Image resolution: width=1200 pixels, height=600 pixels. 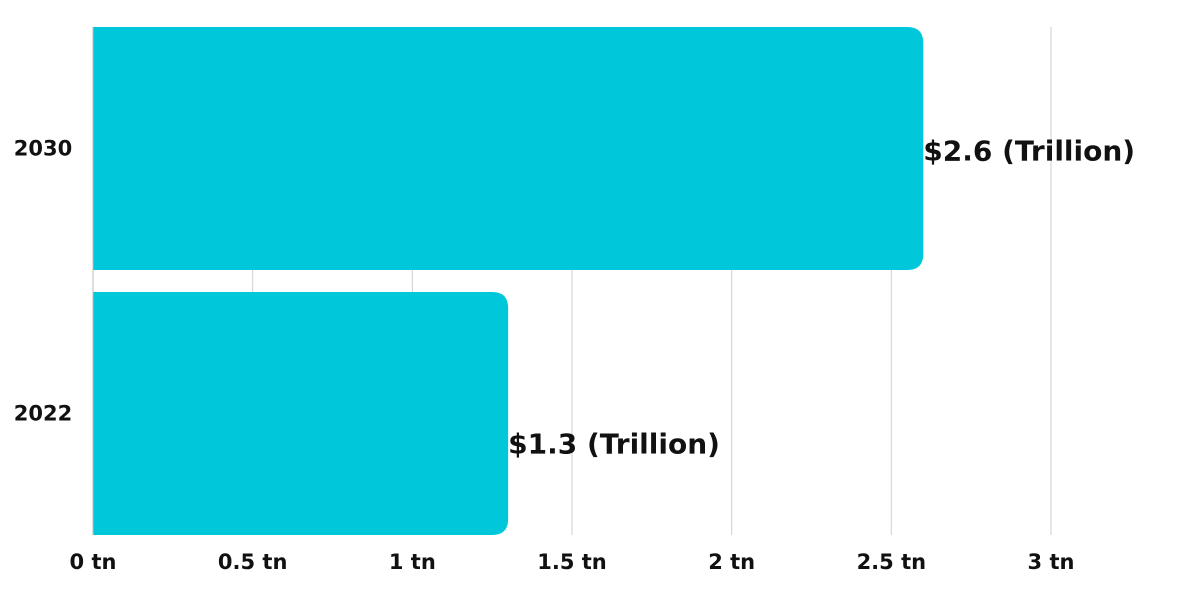 What do you see at coordinates (572, 562) in the screenshot?
I see `x-tick-label: 1.5 tn` at bounding box center [572, 562].